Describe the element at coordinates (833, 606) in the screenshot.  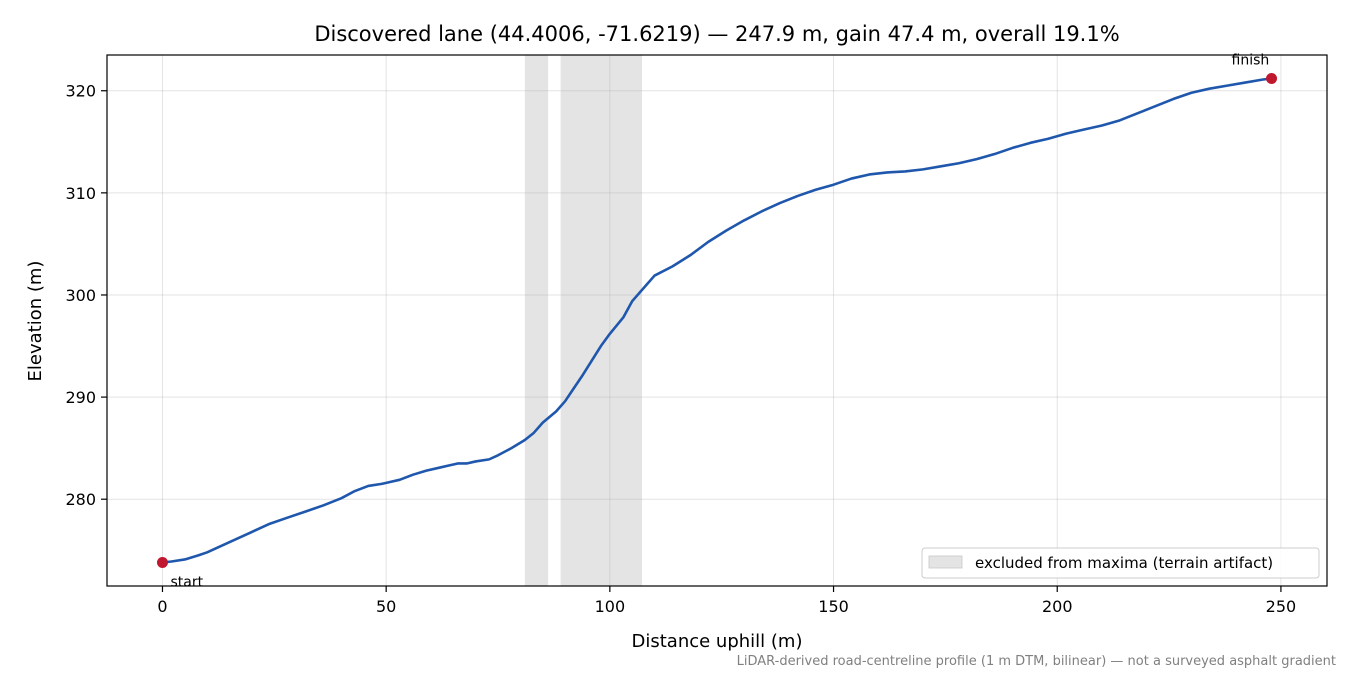
I see `x-tick-label: 150` at that location.